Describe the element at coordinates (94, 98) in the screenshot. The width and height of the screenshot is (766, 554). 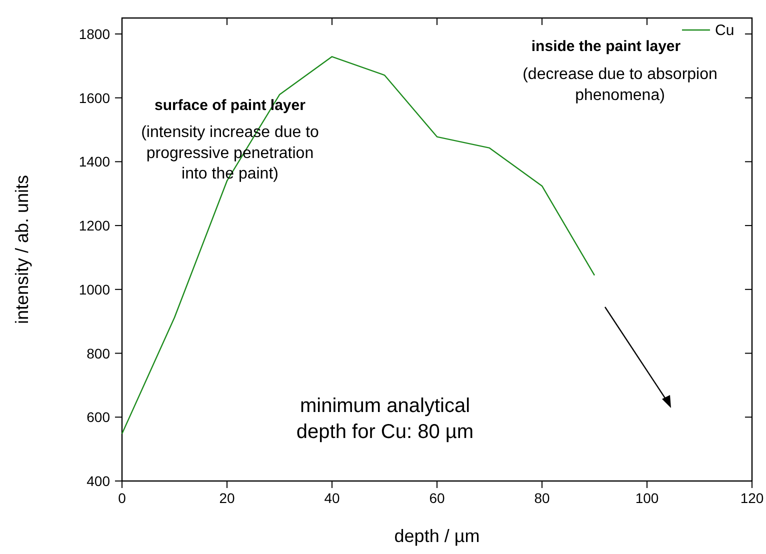
I see `y-tick-label: 1600` at that location.